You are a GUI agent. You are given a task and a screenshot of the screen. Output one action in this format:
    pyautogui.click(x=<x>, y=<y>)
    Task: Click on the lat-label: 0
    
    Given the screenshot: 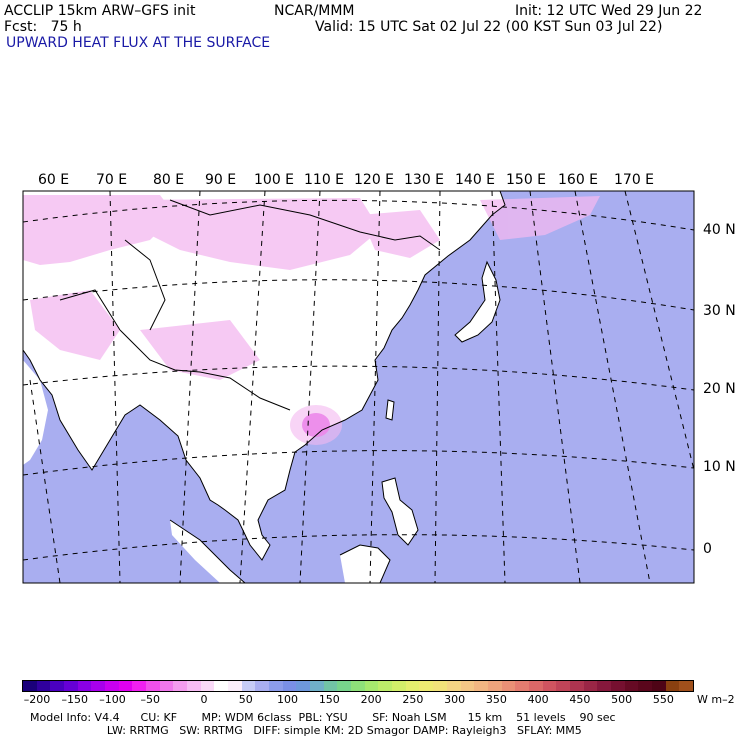 What is the action you would take?
    pyautogui.click(x=707, y=549)
    